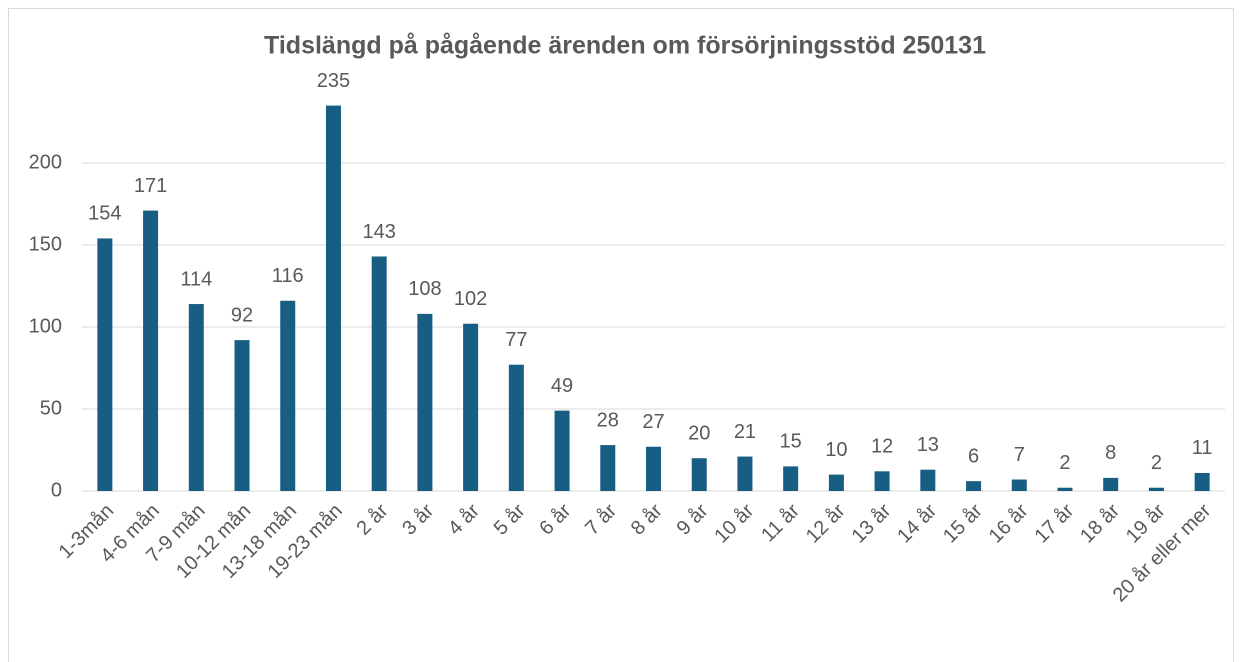 This screenshot has width=1243, height=662. Describe the element at coordinates (1110, 453) in the screenshot. I see `data-label: 8` at that location.